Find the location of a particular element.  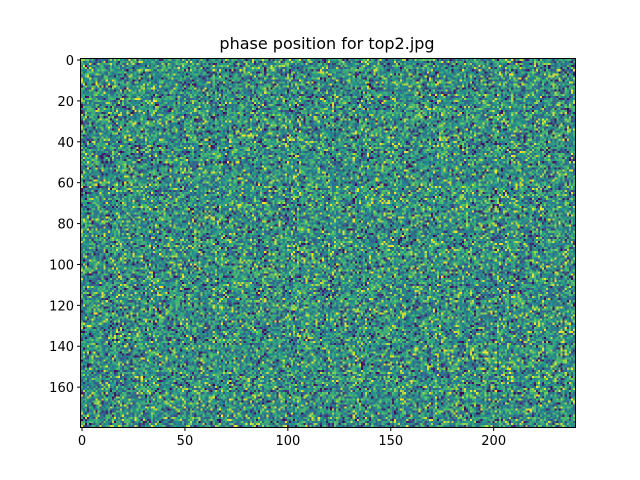

y-tick-label: 120 is located at coordinates (61, 306).